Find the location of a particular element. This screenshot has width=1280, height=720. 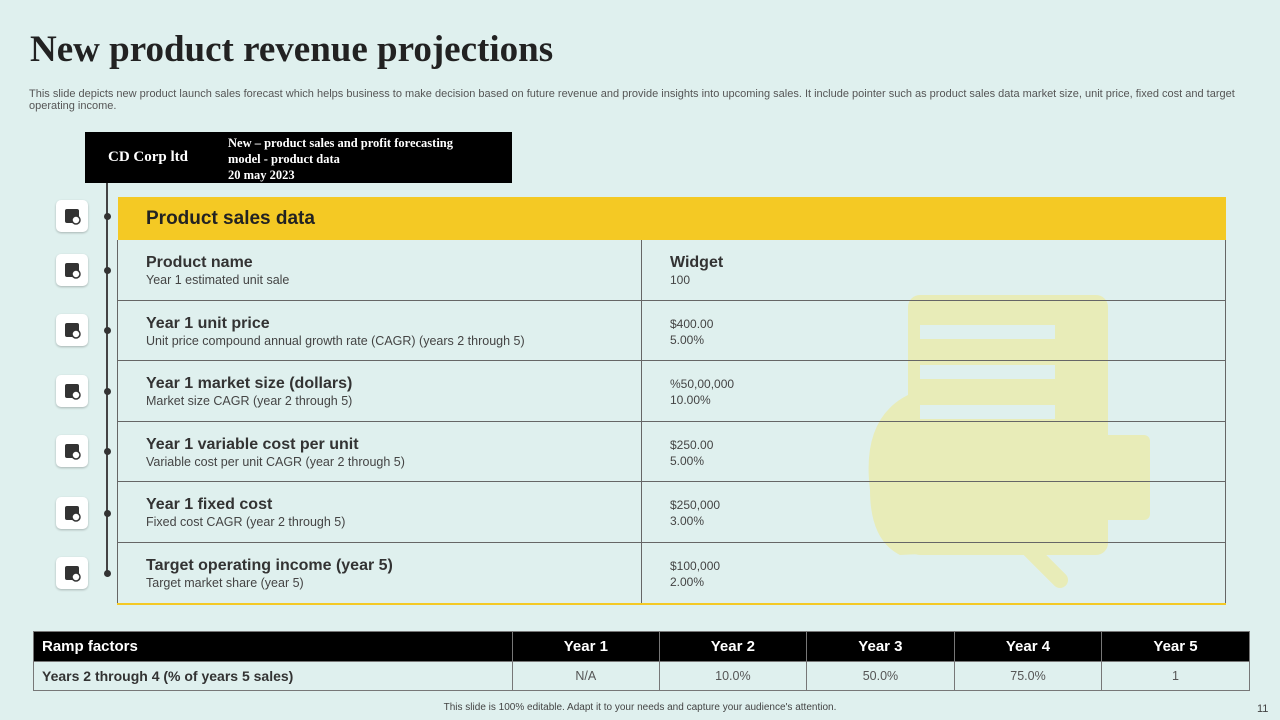

company-line: model - product data is located at coordinates (284, 159).